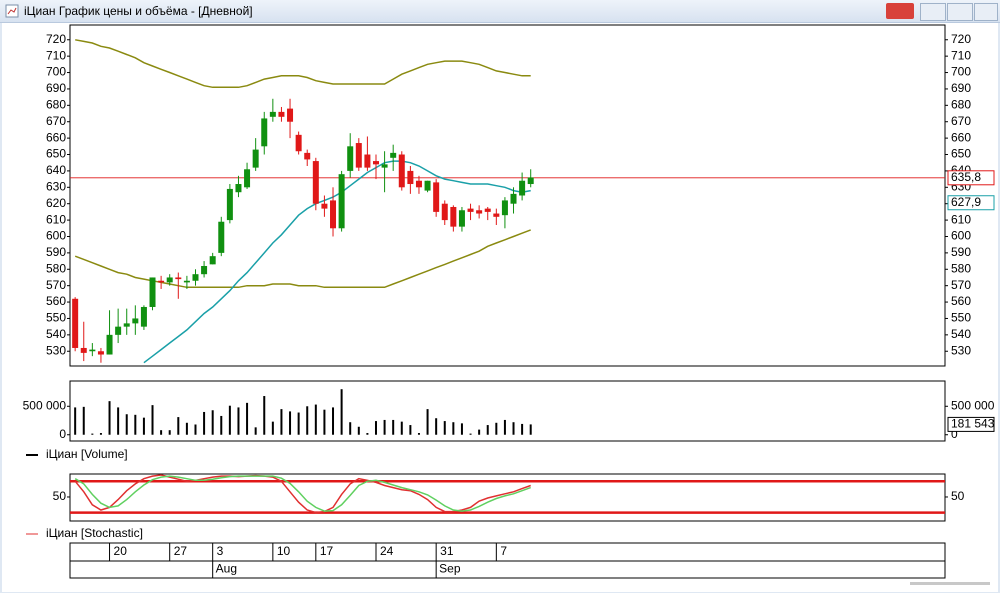 This screenshot has width=1000, height=593. I want to click on y-tick-label-right: 720, so click(961, 39).